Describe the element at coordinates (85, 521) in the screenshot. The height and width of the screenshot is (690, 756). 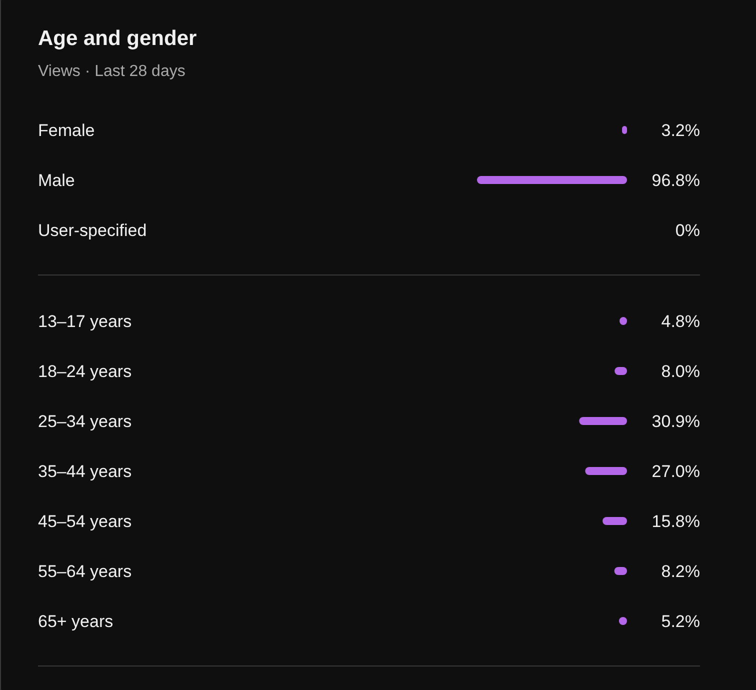
I see `y-tick-label: 45–54 years` at that location.